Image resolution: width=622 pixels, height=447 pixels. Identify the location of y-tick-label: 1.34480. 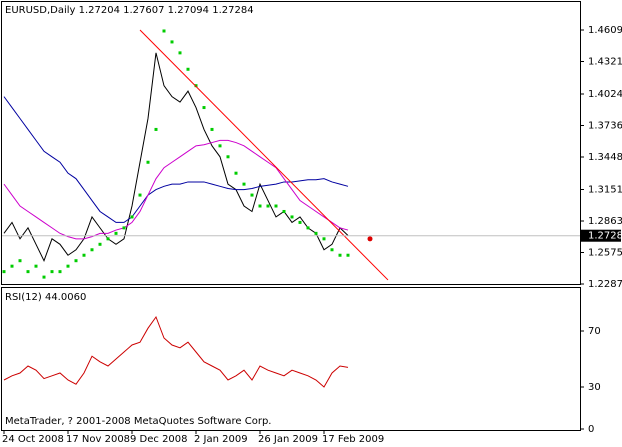
(605, 157).